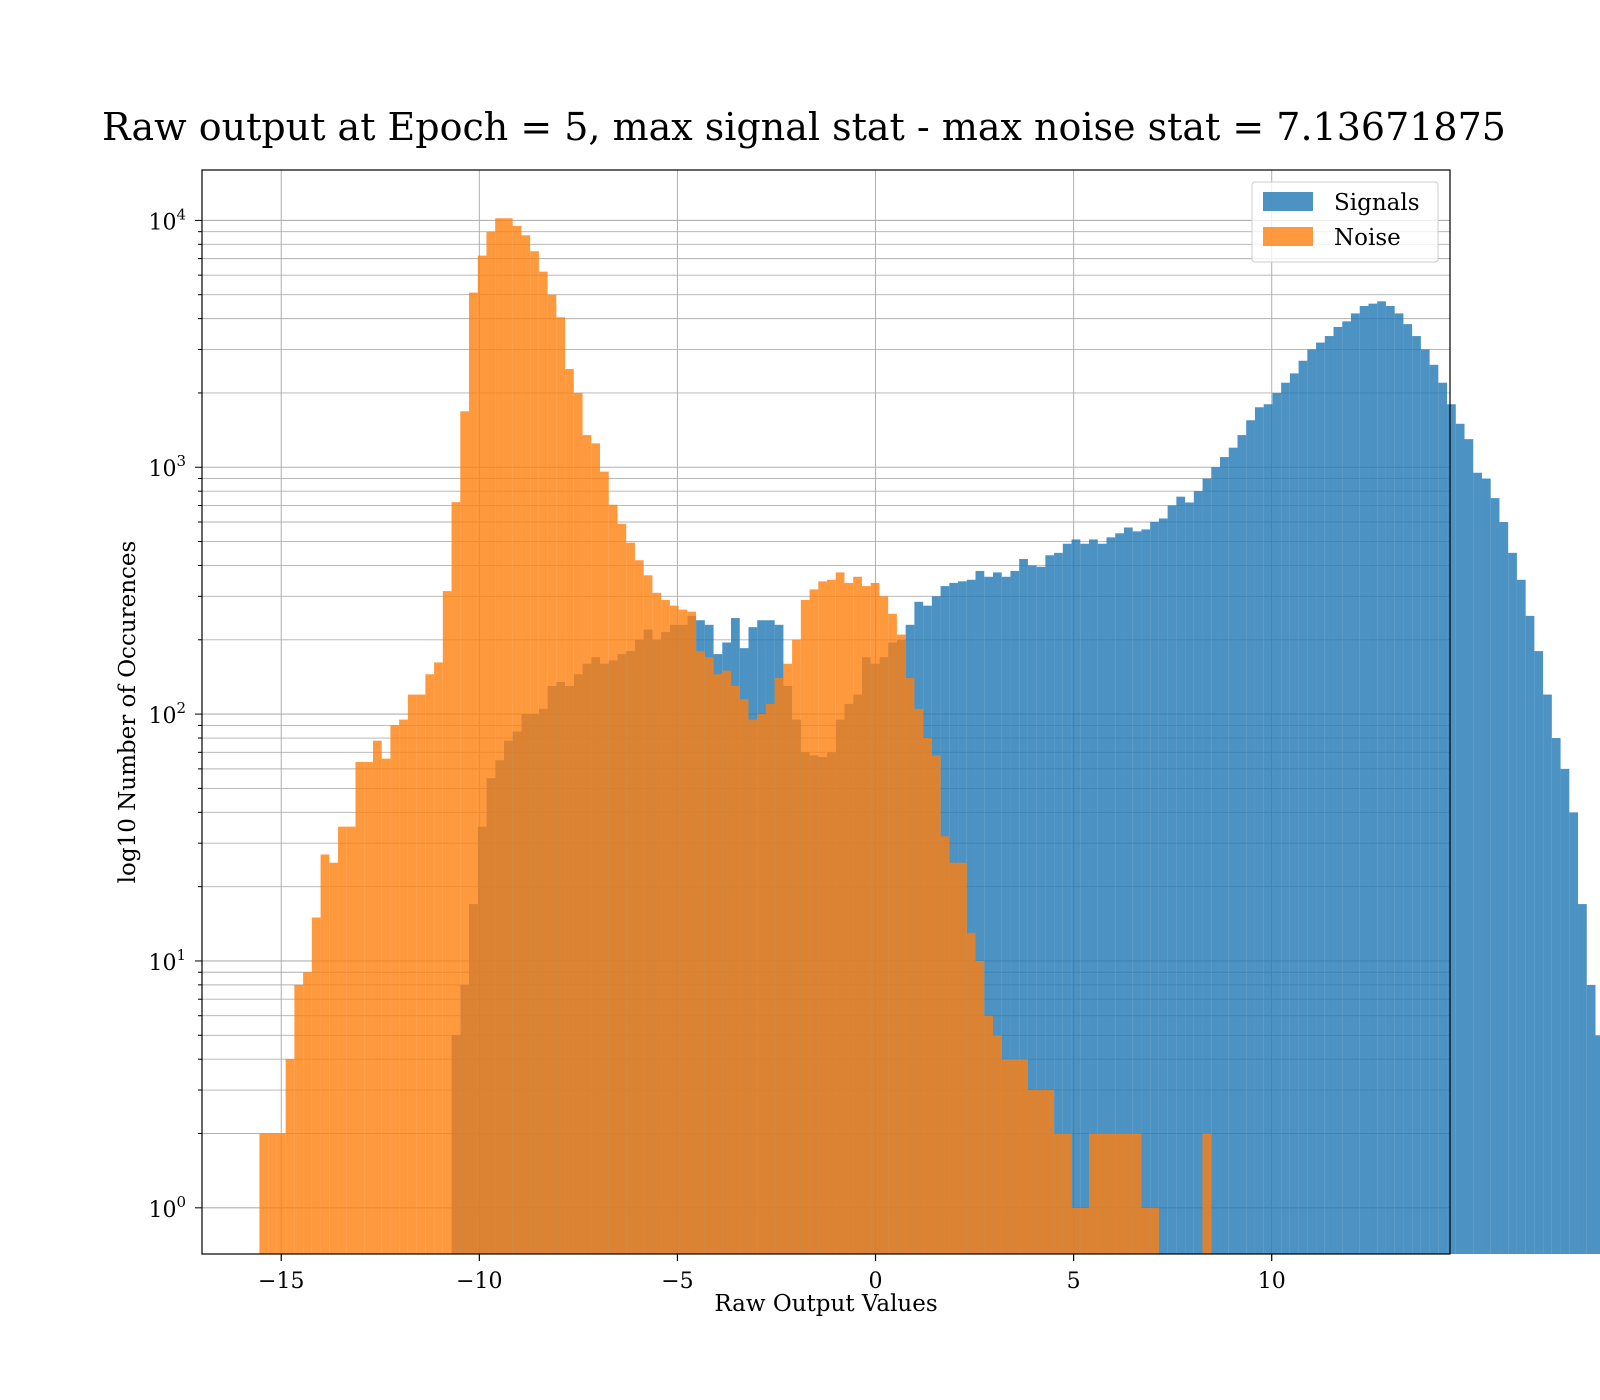 The height and width of the screenshot is (1400, 1600). What do you see at coordinates (167, 220) in the screenshot?
I see `y-tick-label: 10⁴` at bounding box center [167, 220].